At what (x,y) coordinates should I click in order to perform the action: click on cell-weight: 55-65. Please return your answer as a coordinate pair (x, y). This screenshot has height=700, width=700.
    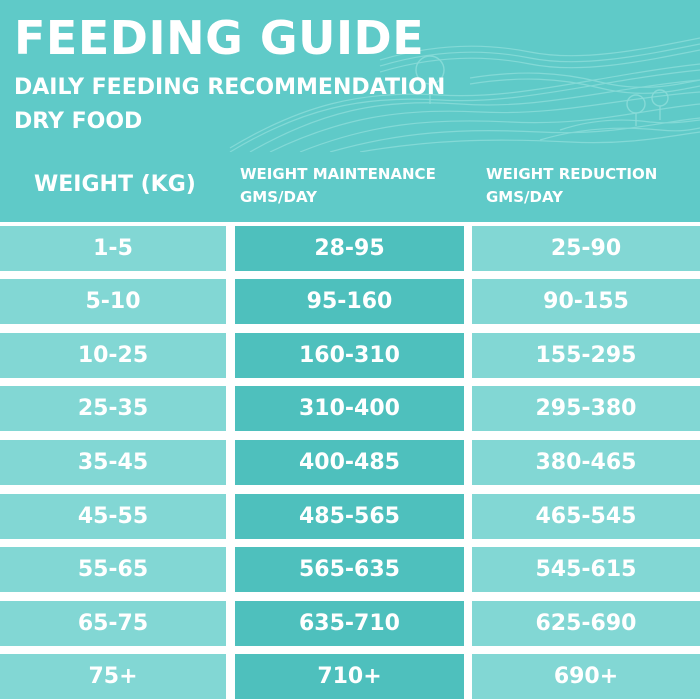
    Looking at the image, I should click on (113, 569).